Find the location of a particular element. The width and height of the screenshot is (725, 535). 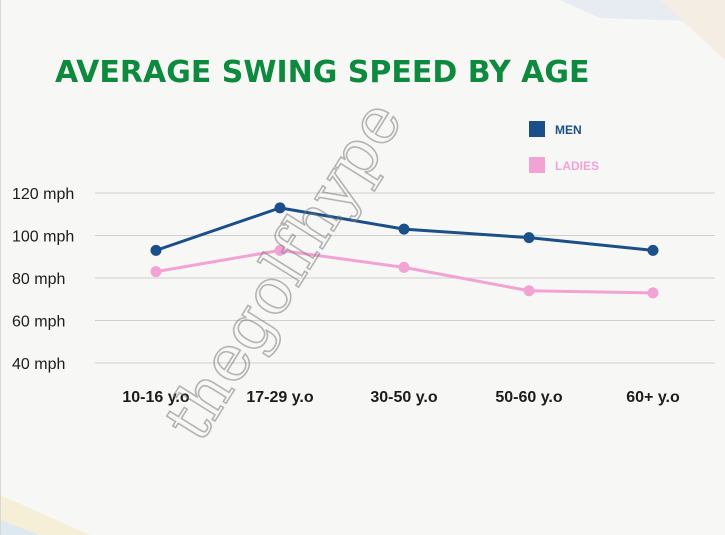

x-tick-label-3: 50-60 y.o is located at coordinates (529, 397).